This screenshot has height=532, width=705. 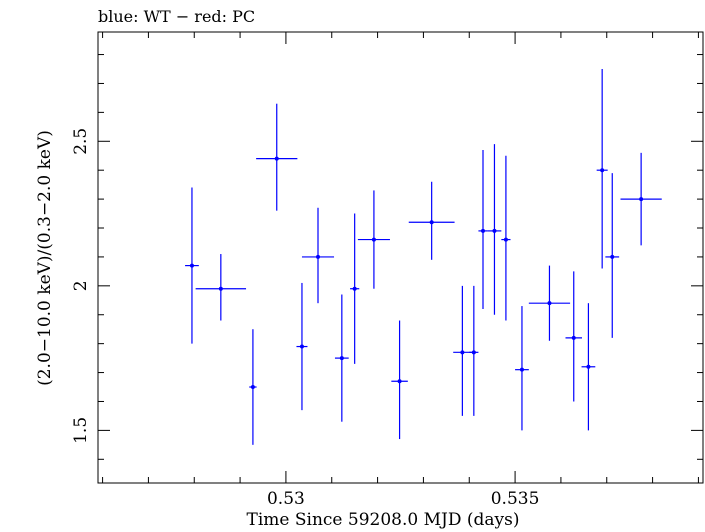 I want to click on y-axis-label: (2.0−10.0 keV)/(0.3−2.0 keV), so click(x=45, y=258).